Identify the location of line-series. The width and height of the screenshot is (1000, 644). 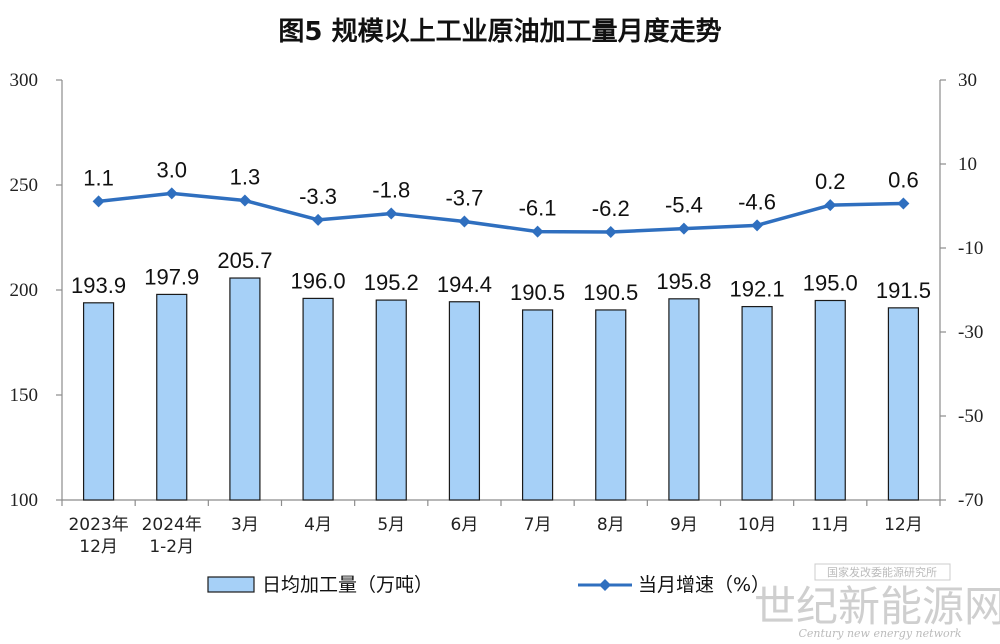
(501, 213).